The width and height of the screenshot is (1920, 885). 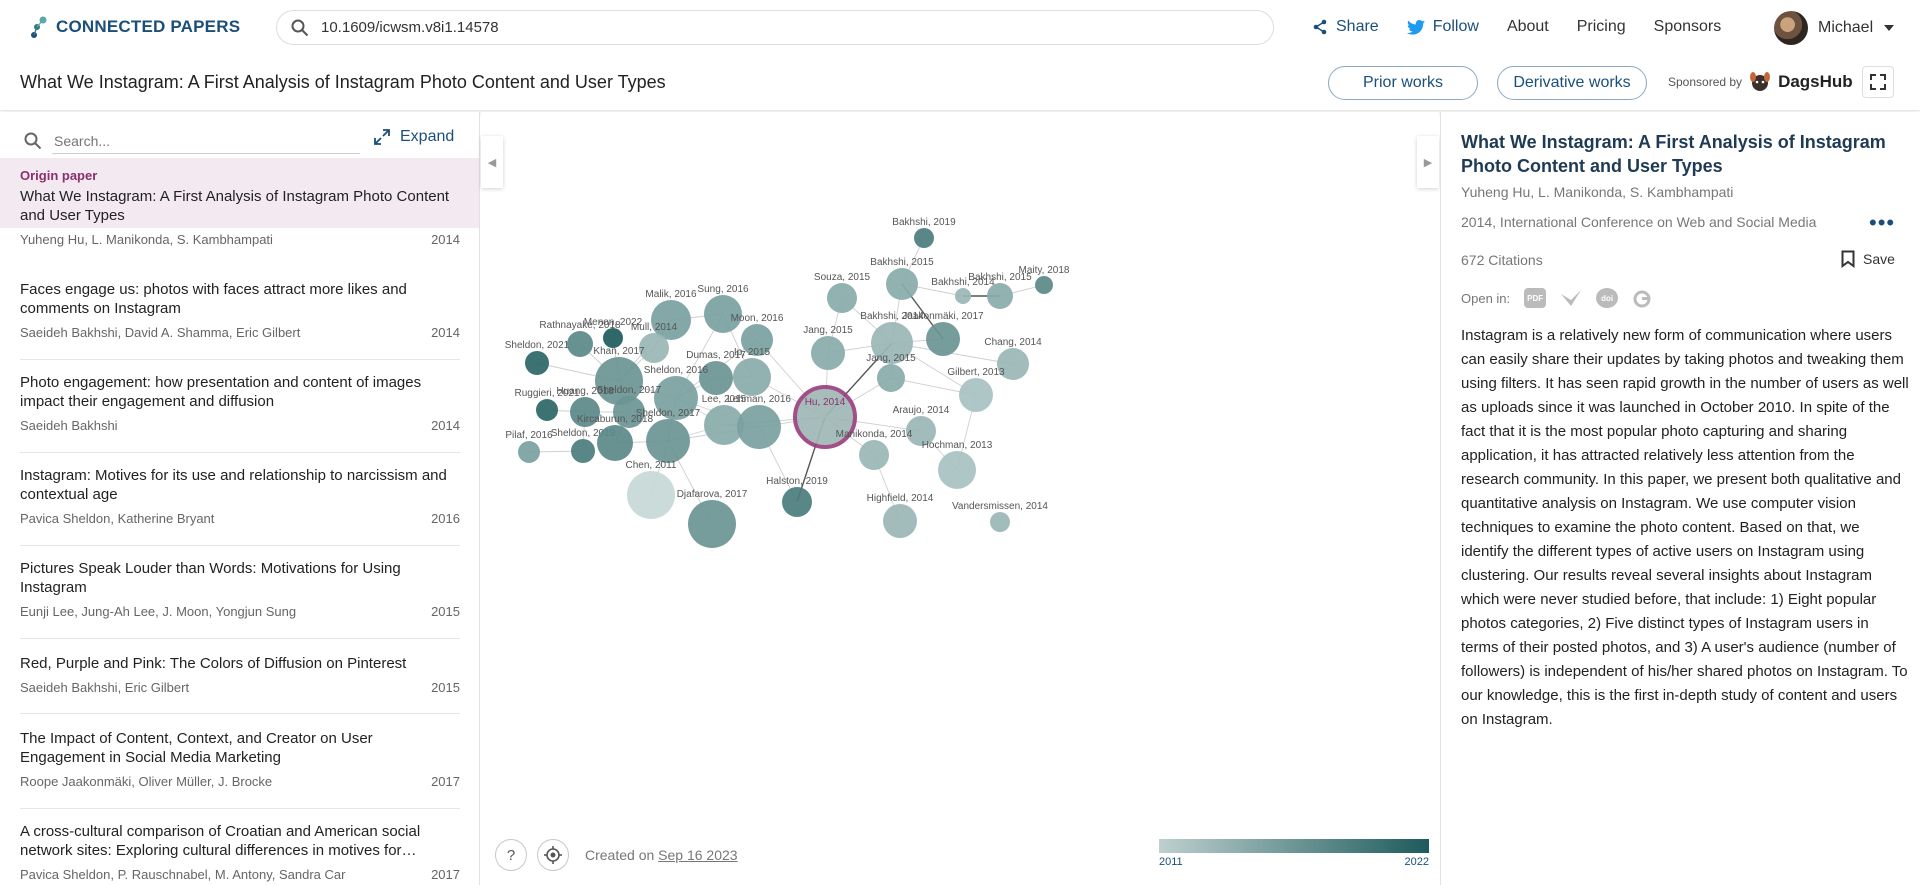 I want to click on origin-paper-node, so click(x=825, y=417).